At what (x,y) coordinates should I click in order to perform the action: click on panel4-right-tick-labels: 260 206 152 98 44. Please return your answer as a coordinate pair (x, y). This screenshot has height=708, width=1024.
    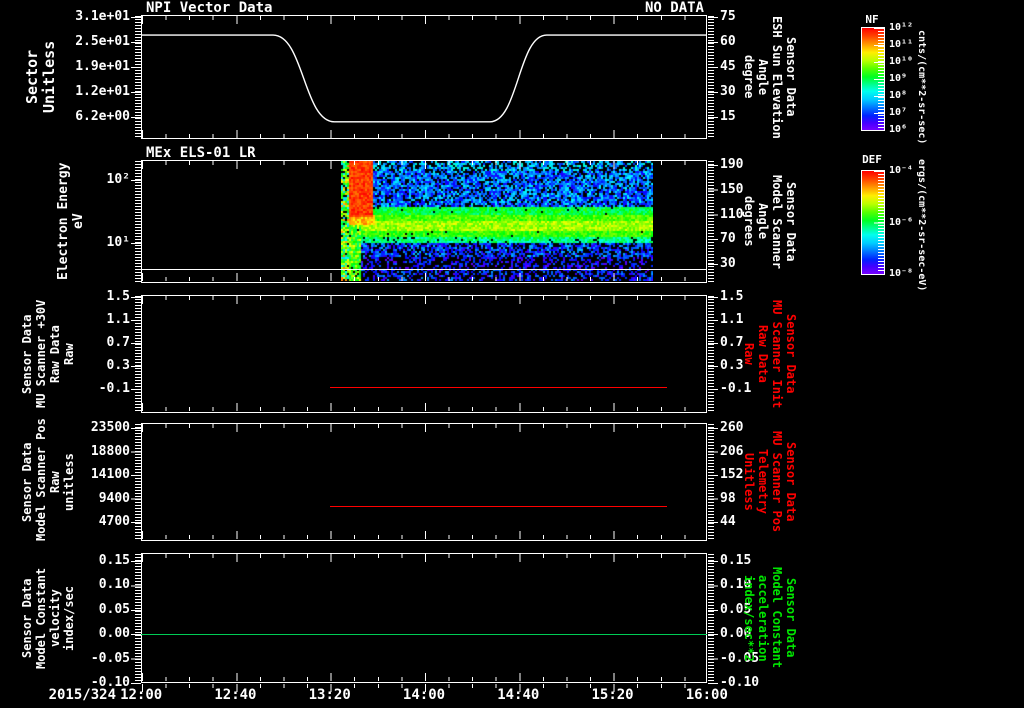
    Looking at the image, I should click on (755, 475).